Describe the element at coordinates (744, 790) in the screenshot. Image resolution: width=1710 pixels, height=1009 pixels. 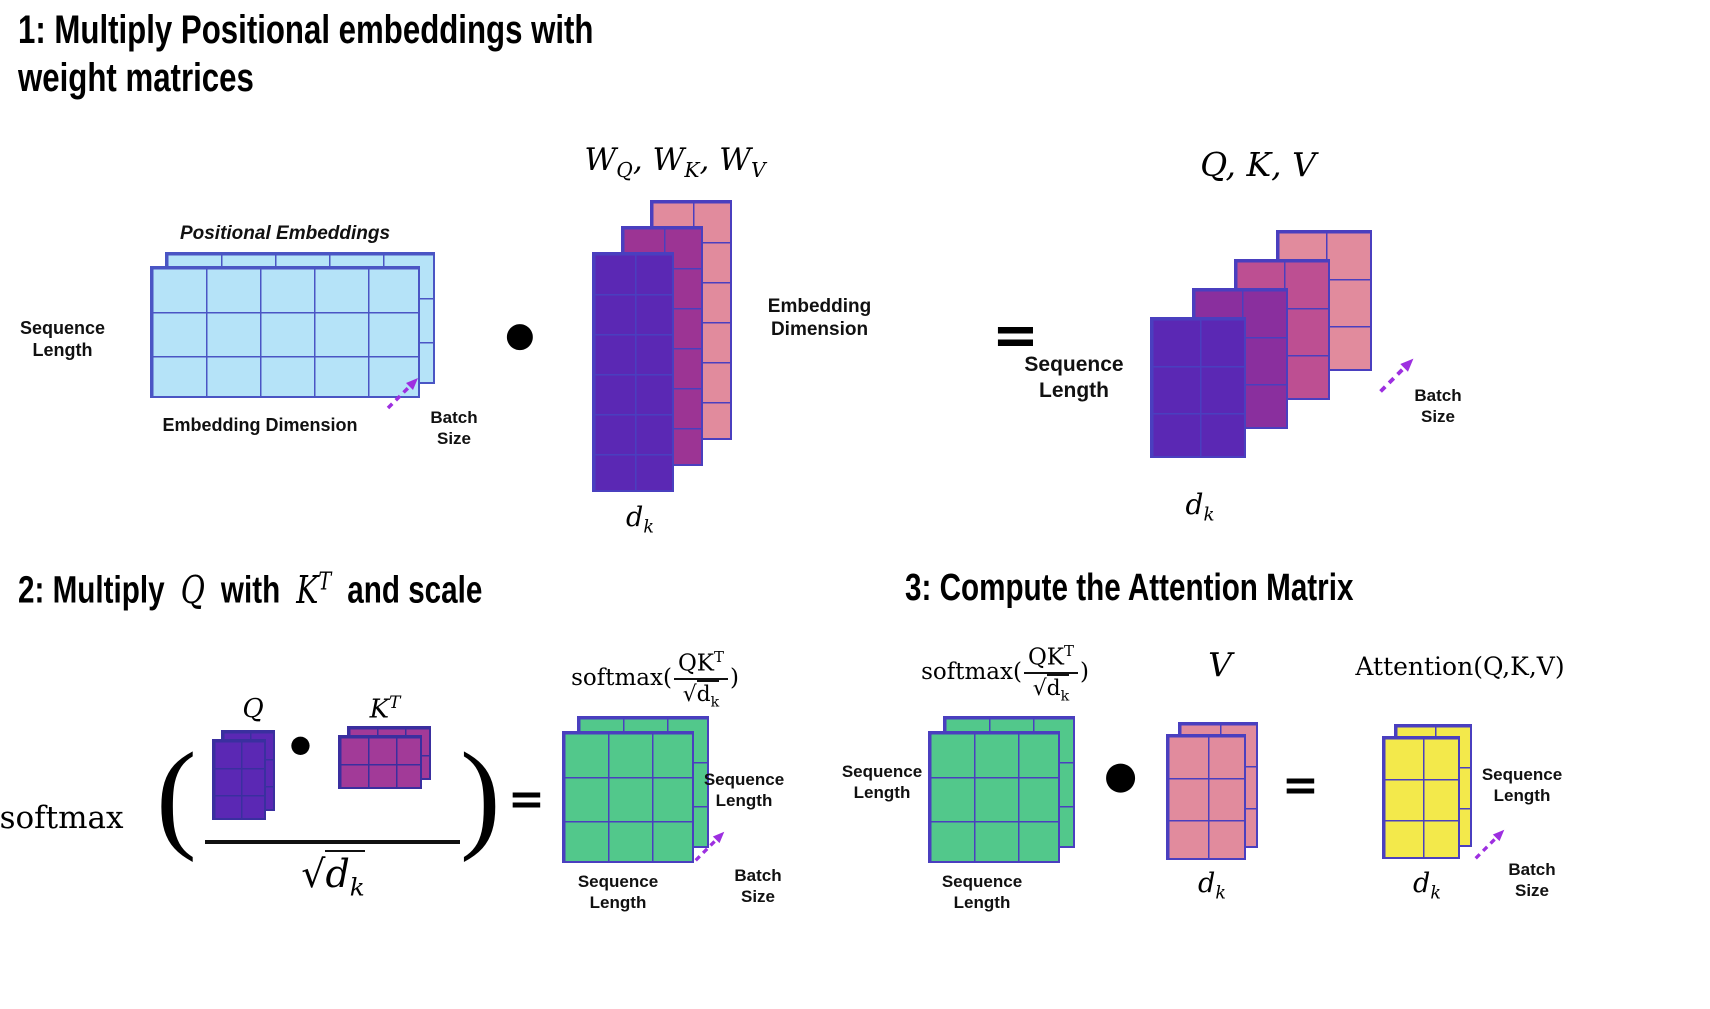
I see `scores-sequence-length-right: Sequence Length` at that location.